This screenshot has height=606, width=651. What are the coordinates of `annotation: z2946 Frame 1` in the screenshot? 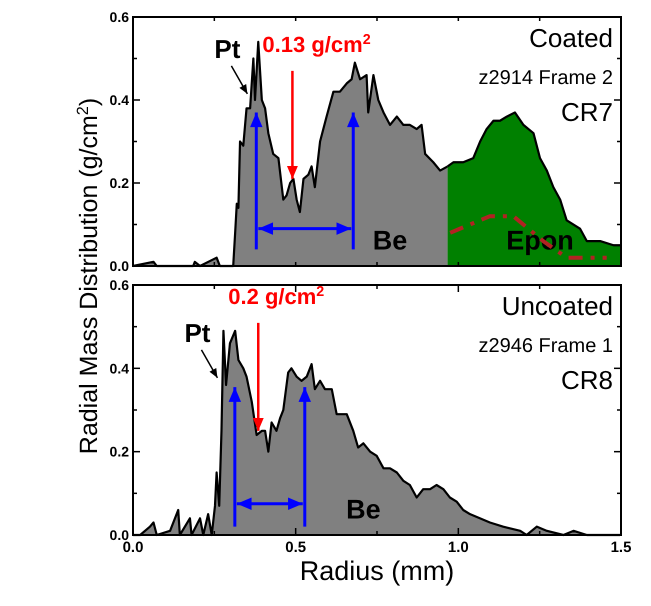 It's located at (545, 346).